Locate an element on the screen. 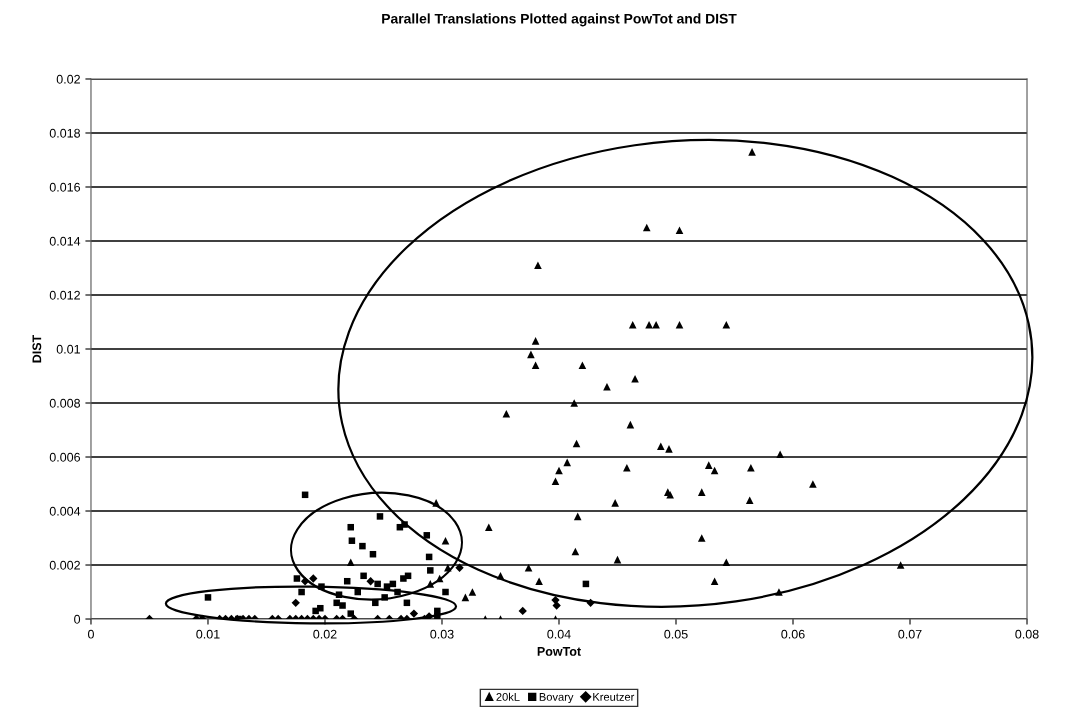 The image size is (1078, 728). x-tick-label: 0.04 is located at coordinates (559, 634).